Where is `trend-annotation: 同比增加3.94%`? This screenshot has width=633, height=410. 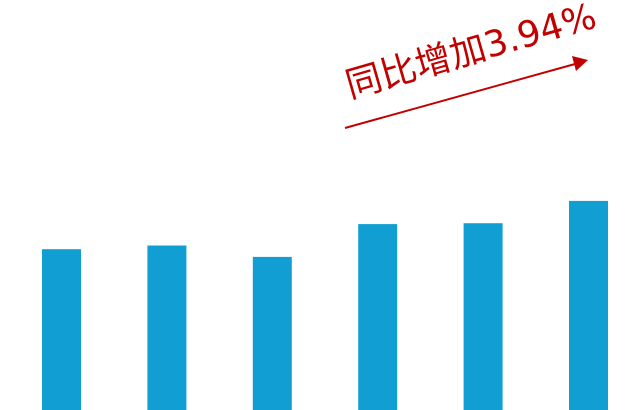 trend-annotation: 同比增加3.94% is located at coordinates (471, 64).